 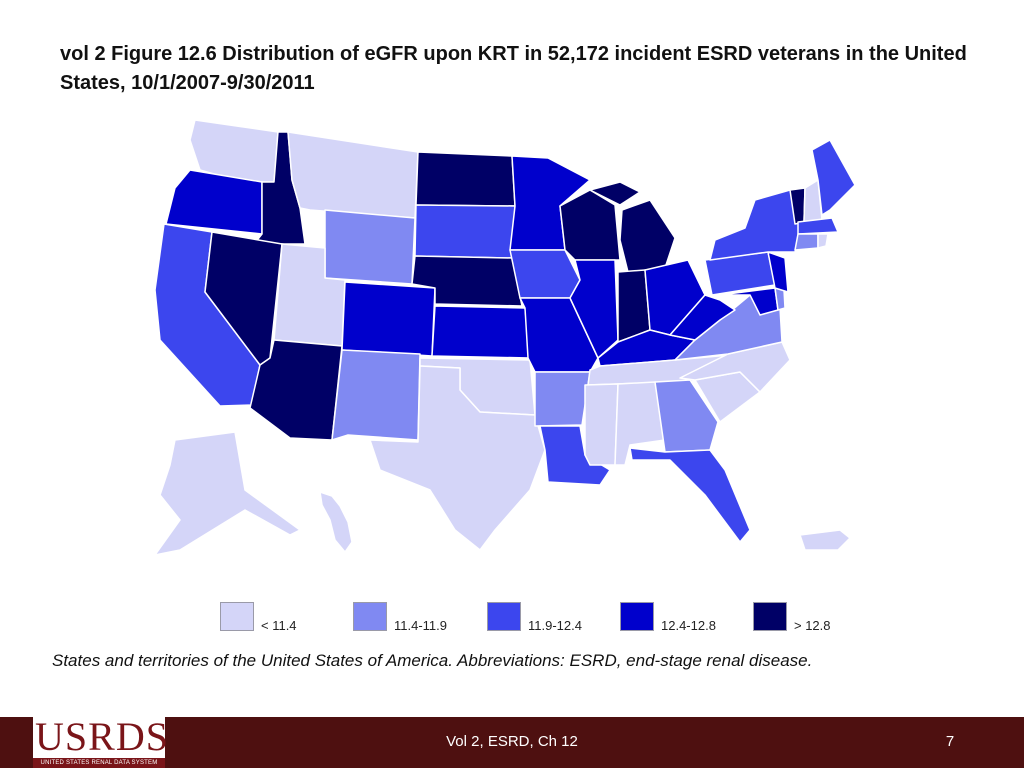 I want to click on state-ga, so click(x=686, y=416).